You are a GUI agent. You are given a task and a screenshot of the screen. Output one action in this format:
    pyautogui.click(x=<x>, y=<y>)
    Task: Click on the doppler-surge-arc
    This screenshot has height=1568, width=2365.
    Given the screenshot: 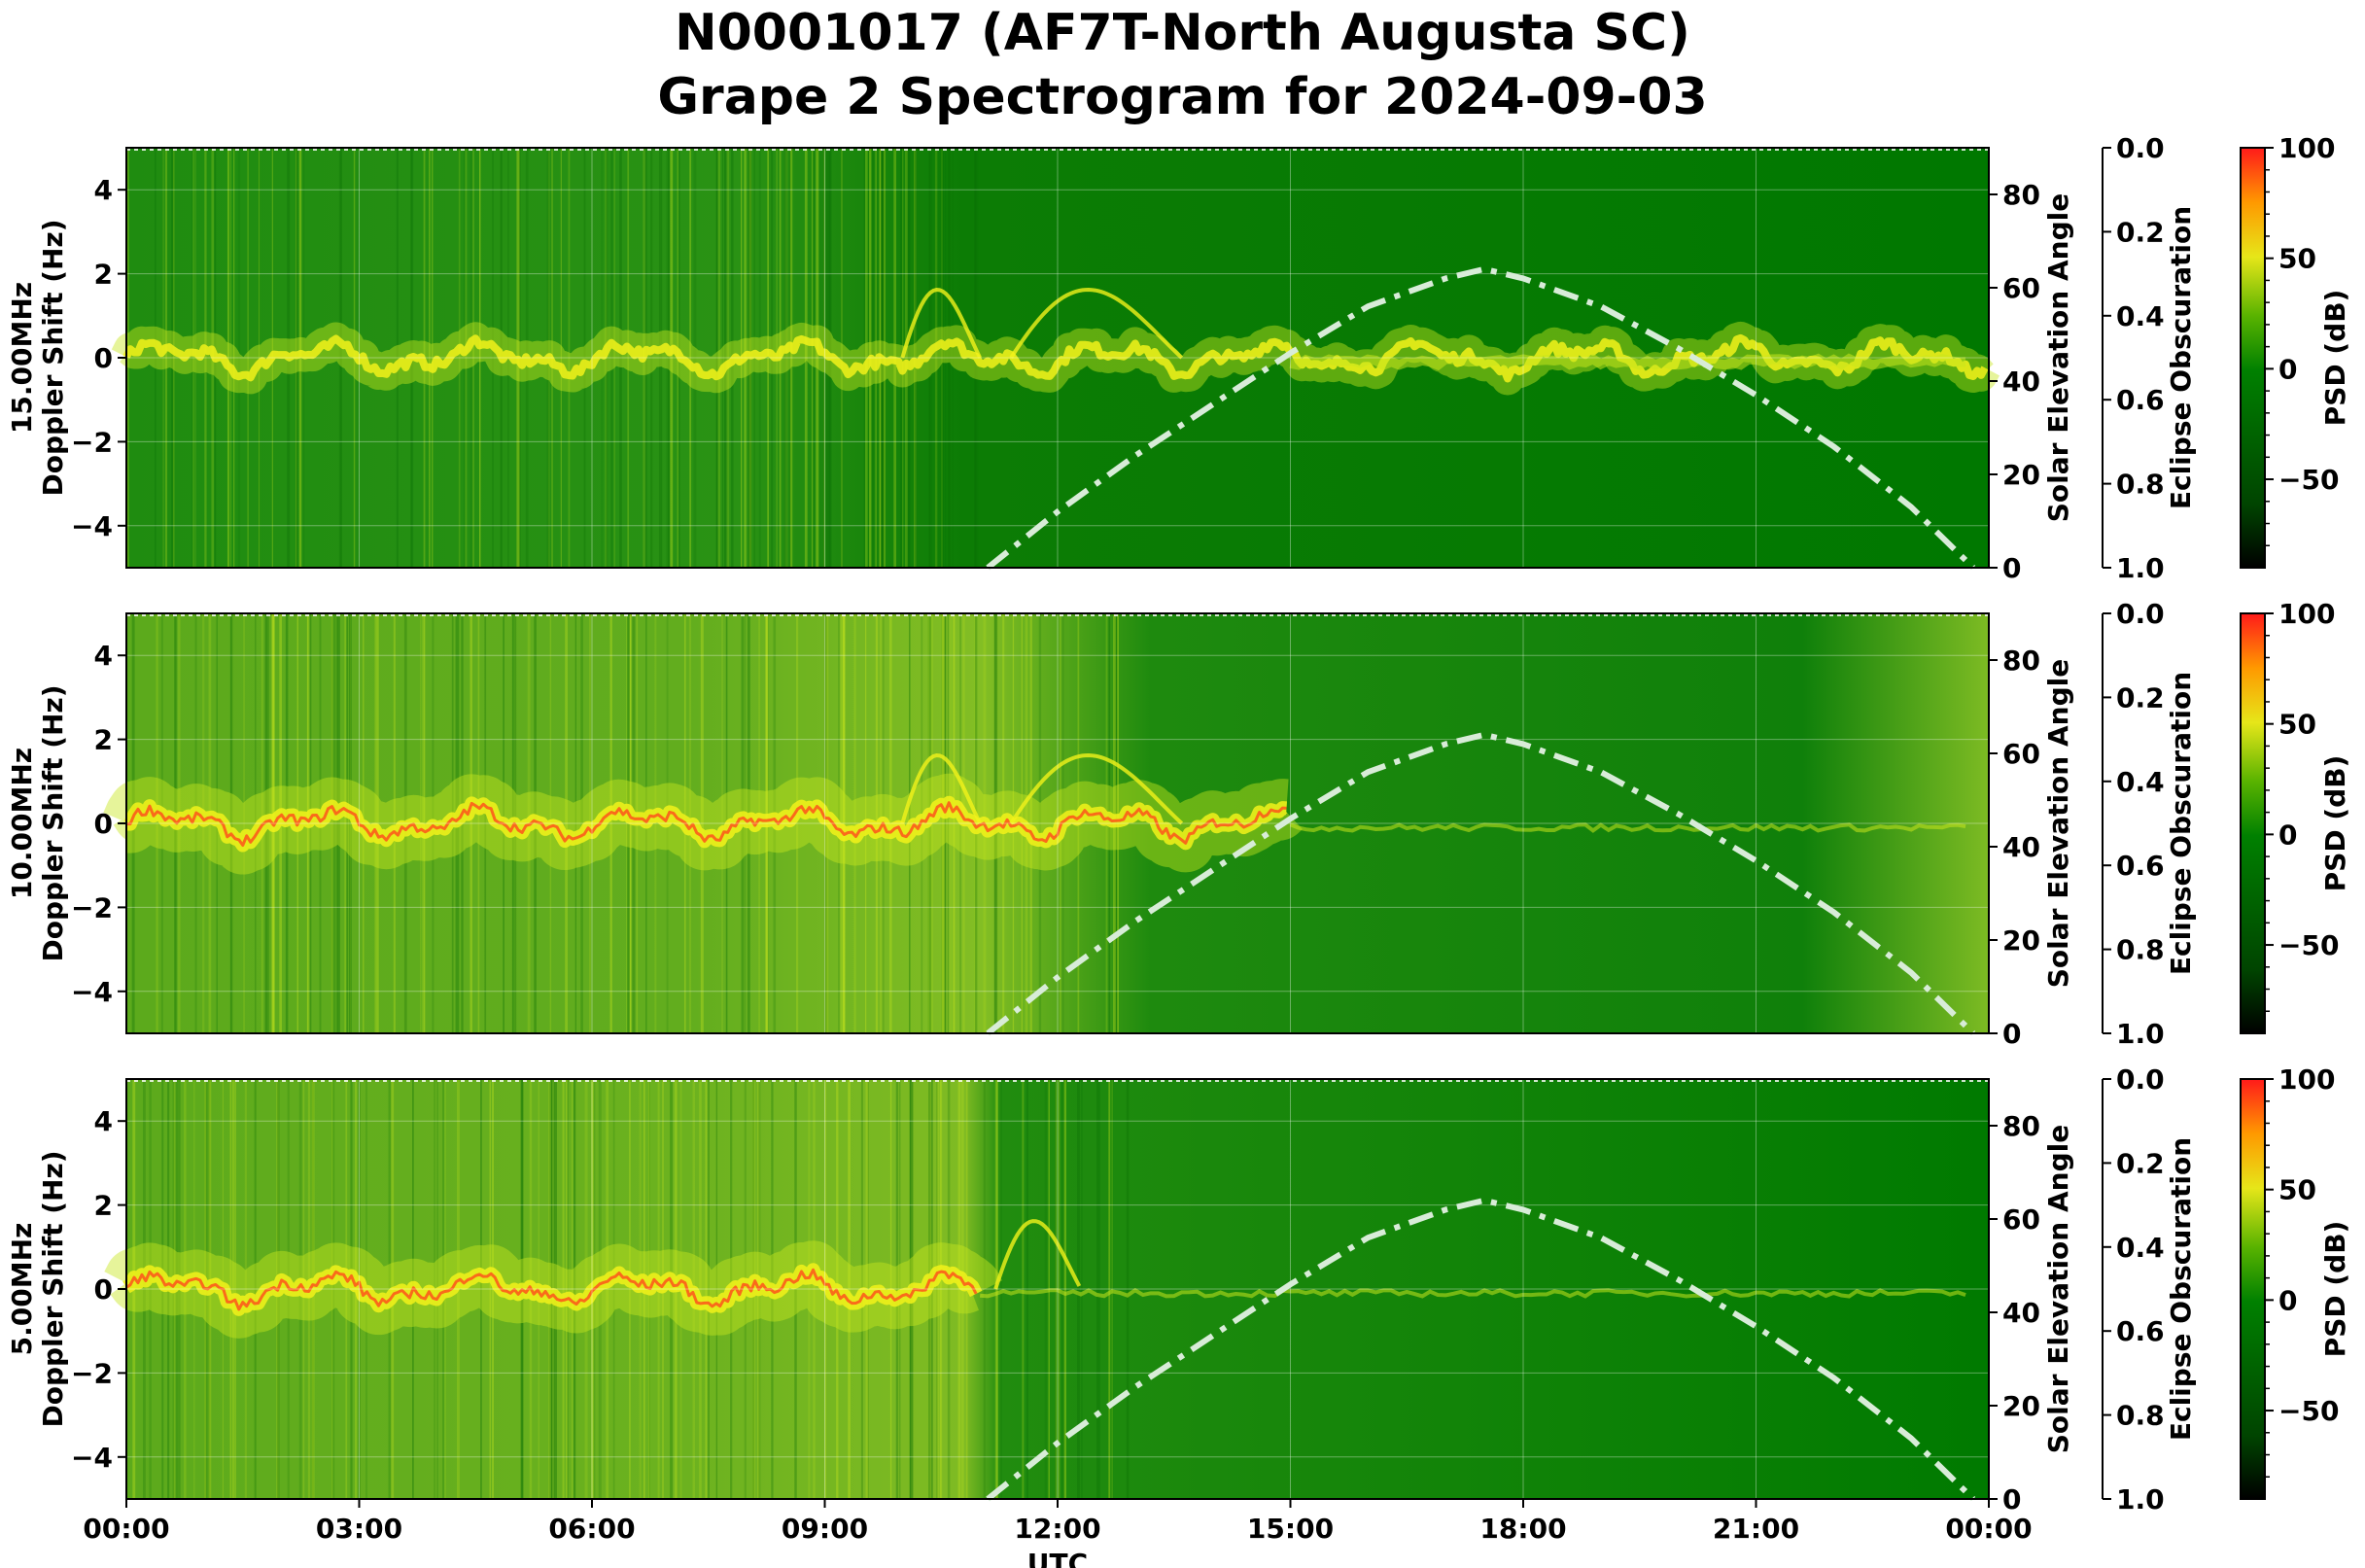 What is the action you would take?
    pyautogui.click(x=1037, y=1254)
    